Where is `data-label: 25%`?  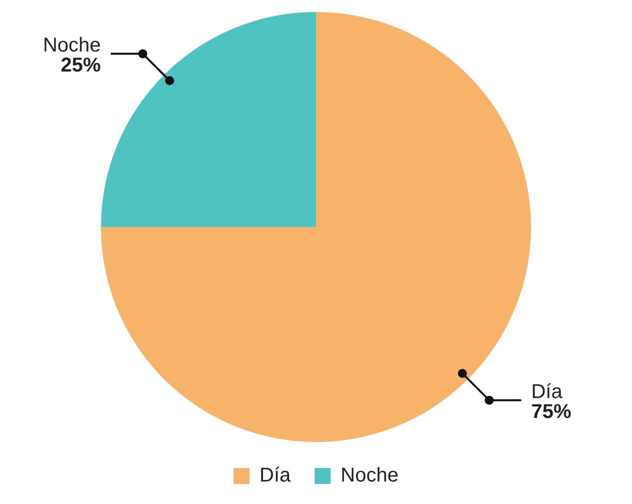 data-label: 25% is located at coordinates (80, 65).